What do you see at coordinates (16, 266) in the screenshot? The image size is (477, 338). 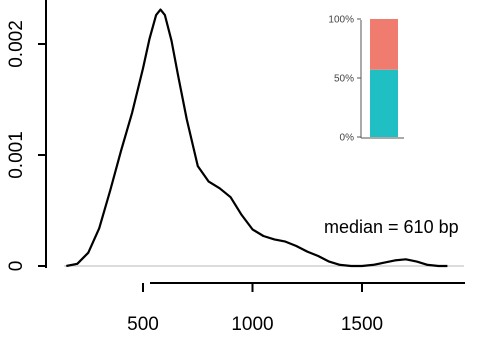 I see `y-tick-label: 0` at bounding box center [16, 266].